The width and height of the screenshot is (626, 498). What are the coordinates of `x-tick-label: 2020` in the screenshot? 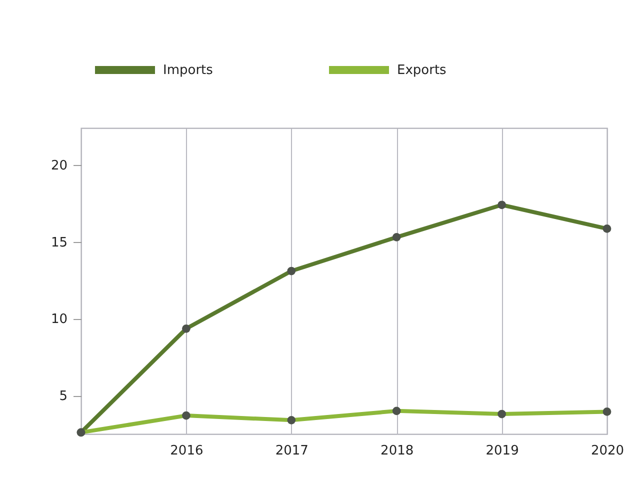 It's located at (607, 451).